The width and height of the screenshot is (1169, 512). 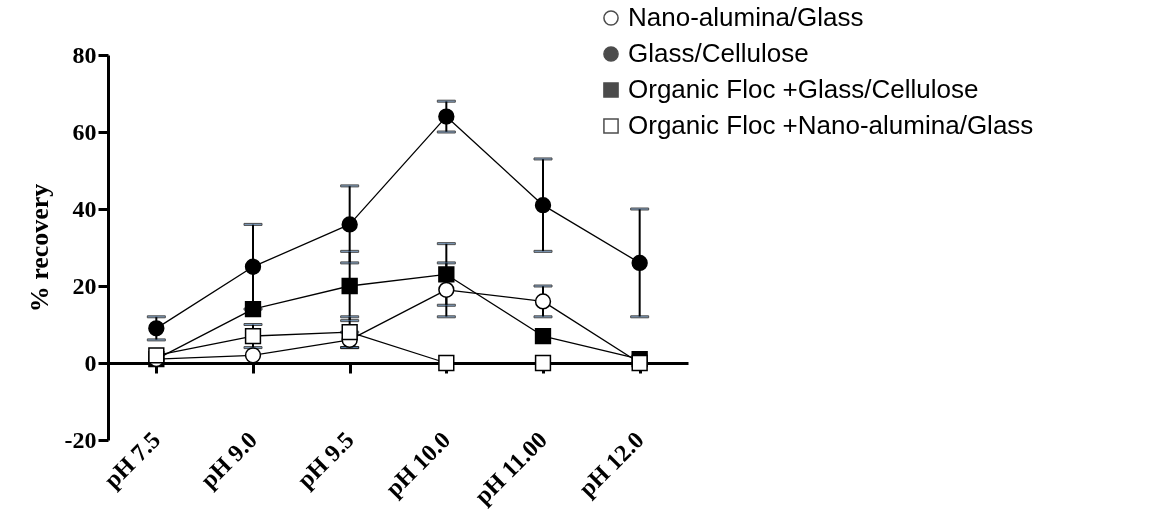 What do you see at coordinates (831, 125) in the screenshot?
I see `legend-label: Organic Floc +Nano-alumina/Glass` at bounding box center [831, 125].